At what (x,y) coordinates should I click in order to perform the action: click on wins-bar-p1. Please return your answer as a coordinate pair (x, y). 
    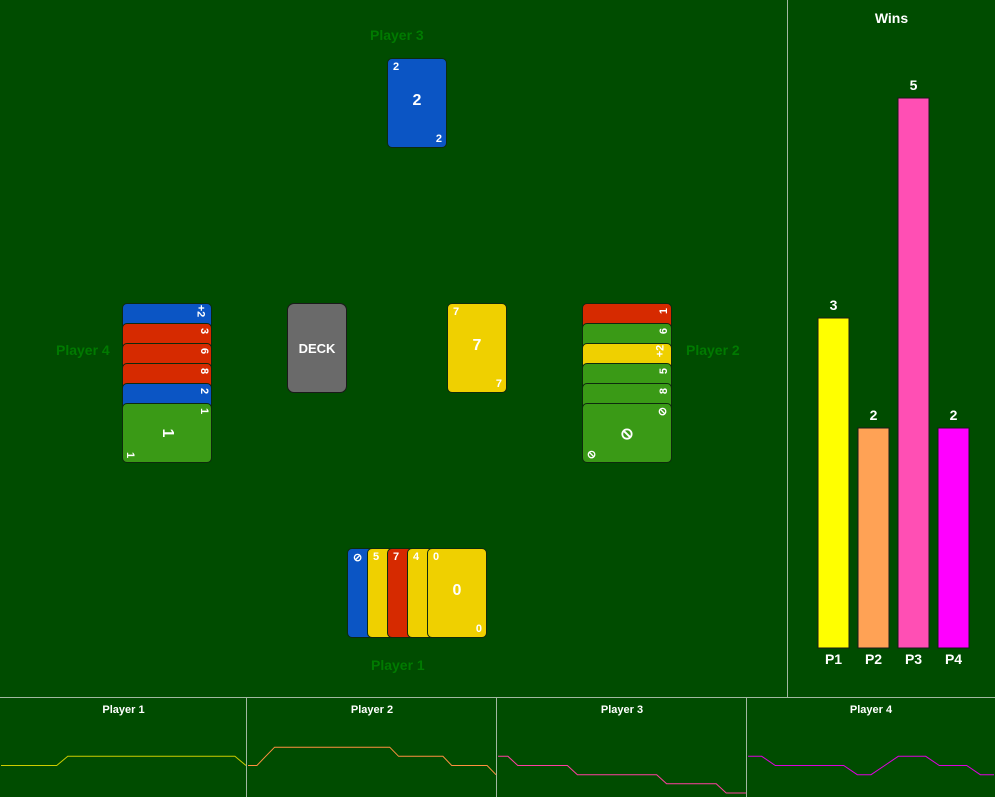
    Looking at the image, I should click on (833, 483).